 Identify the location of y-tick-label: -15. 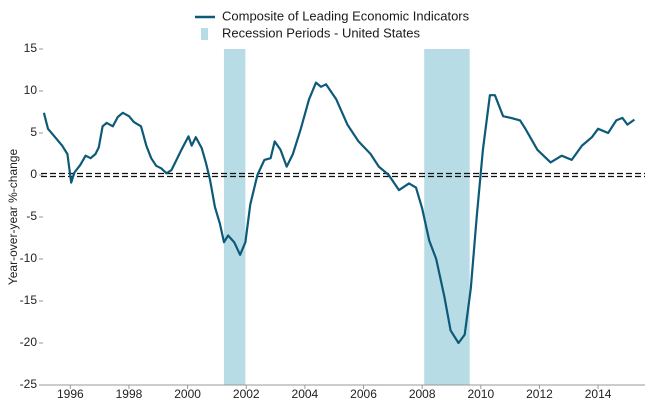
(29, 300).